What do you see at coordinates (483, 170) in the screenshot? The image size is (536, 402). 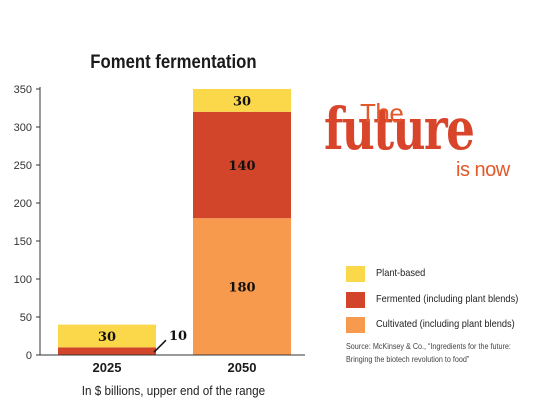 I see `brand-word-is-now: is now` at bounding box center [483, 170].